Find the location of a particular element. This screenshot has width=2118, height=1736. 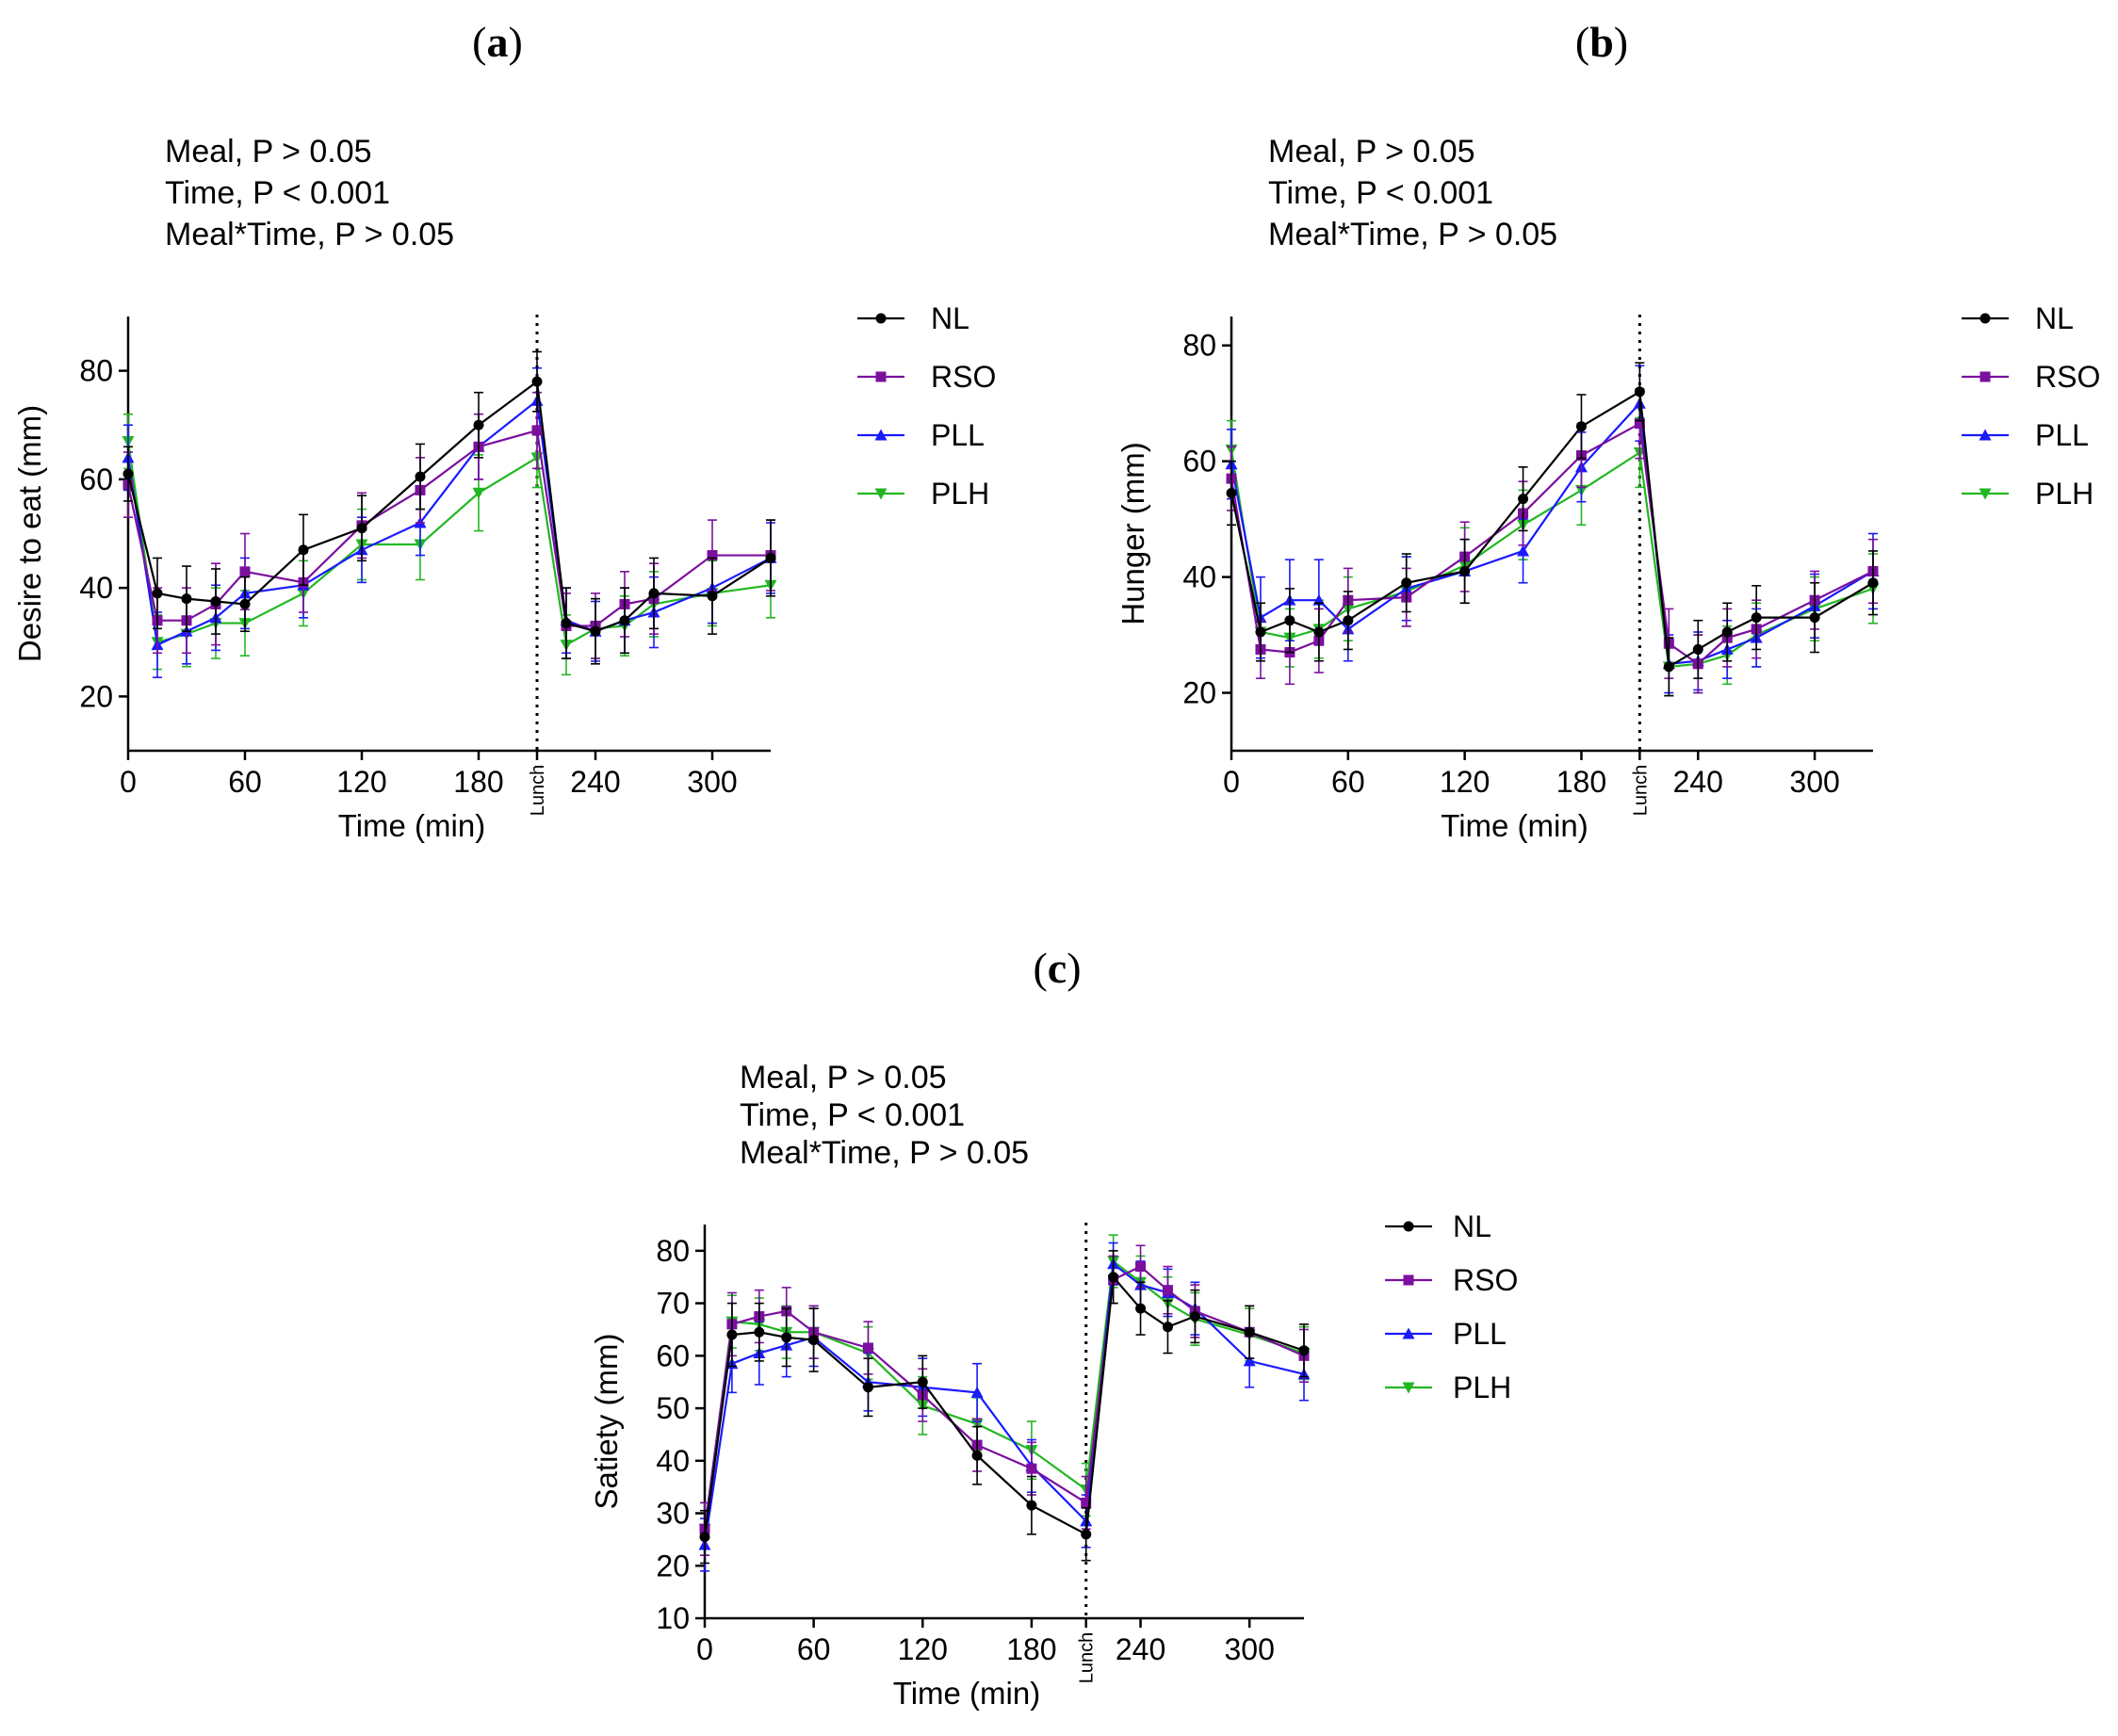

panel-a-line-nl is located at coordinates (449, 506).